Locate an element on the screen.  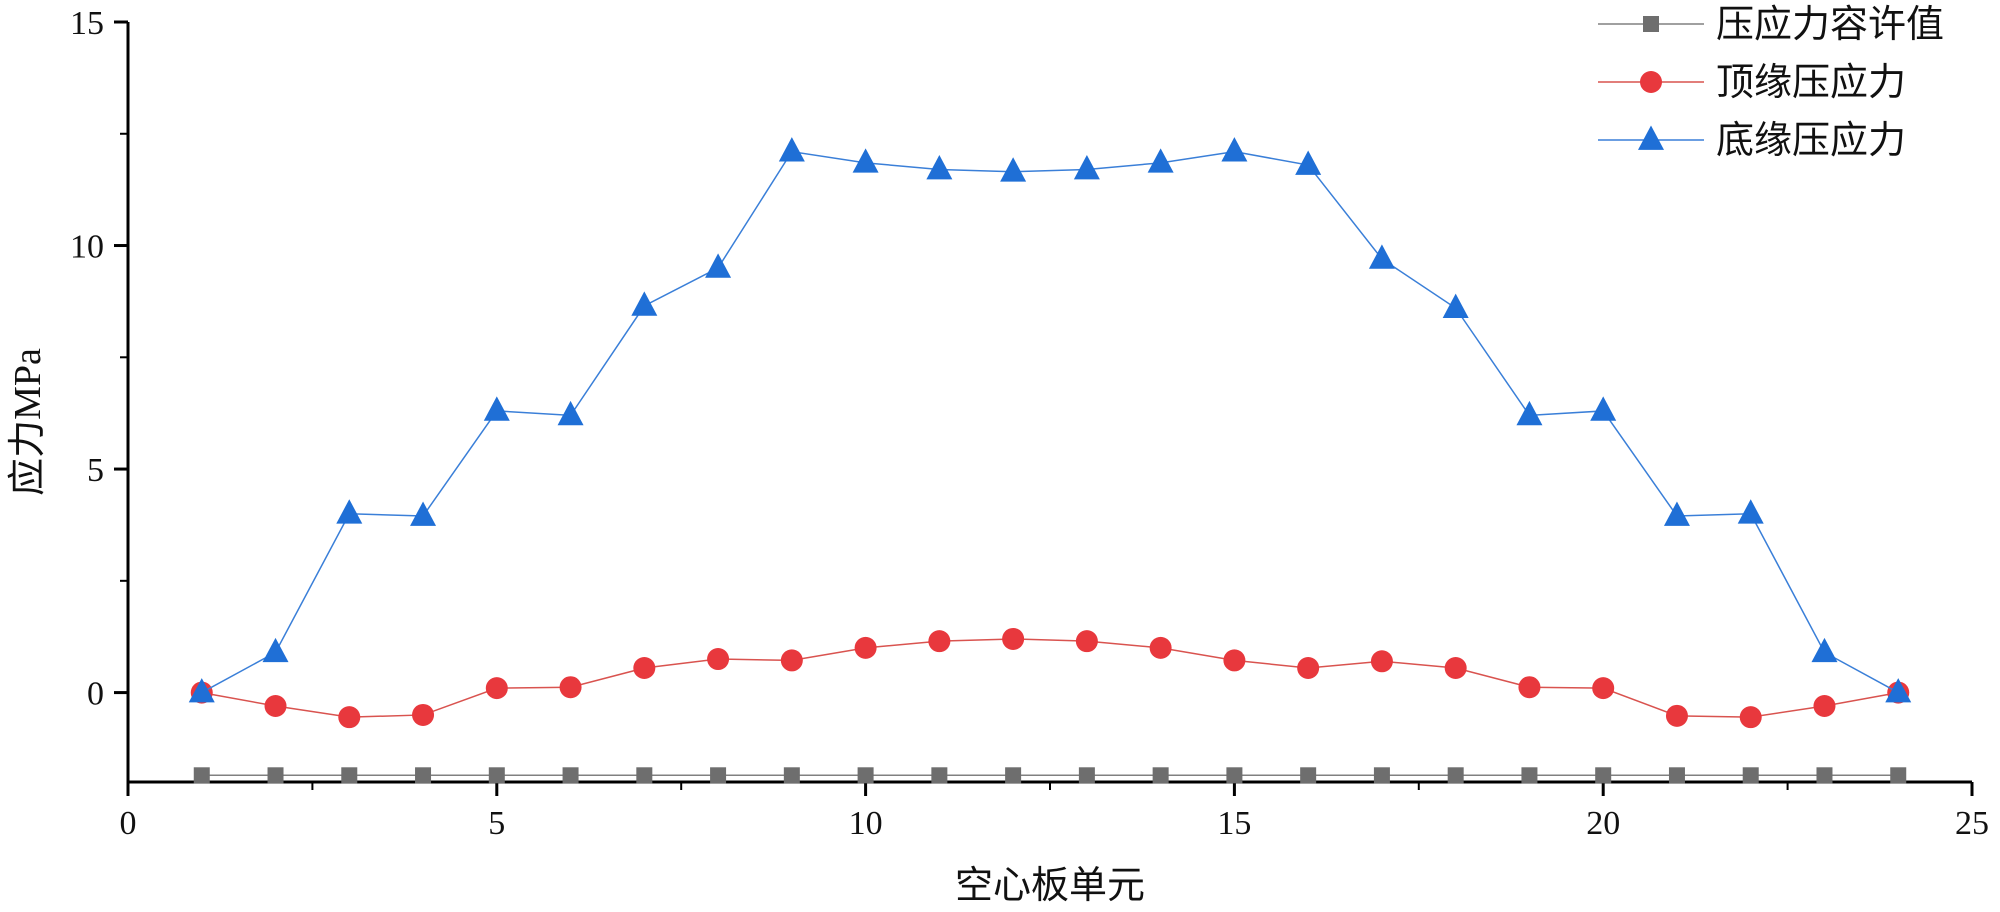
x-tick-label: 20 is located at coordinates (1603, 823).